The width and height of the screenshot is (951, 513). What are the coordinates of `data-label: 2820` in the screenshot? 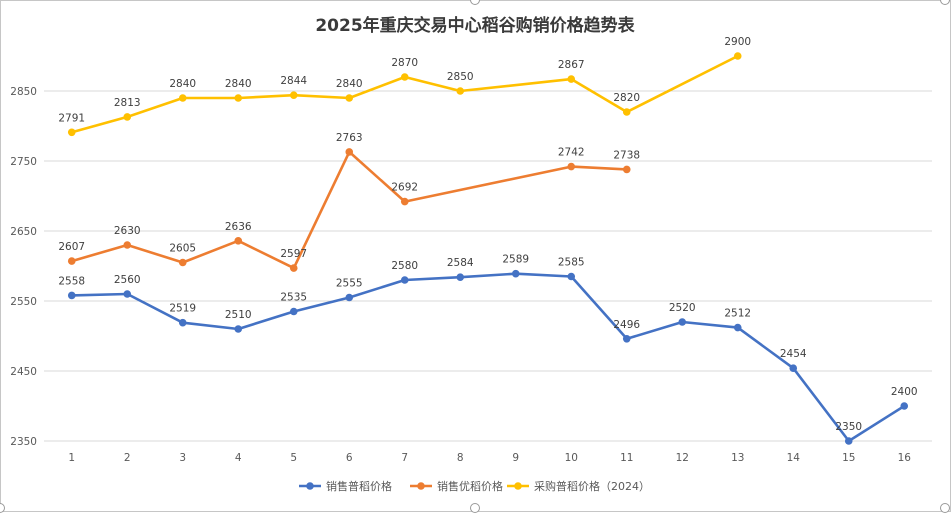 It's located at (626, 98).